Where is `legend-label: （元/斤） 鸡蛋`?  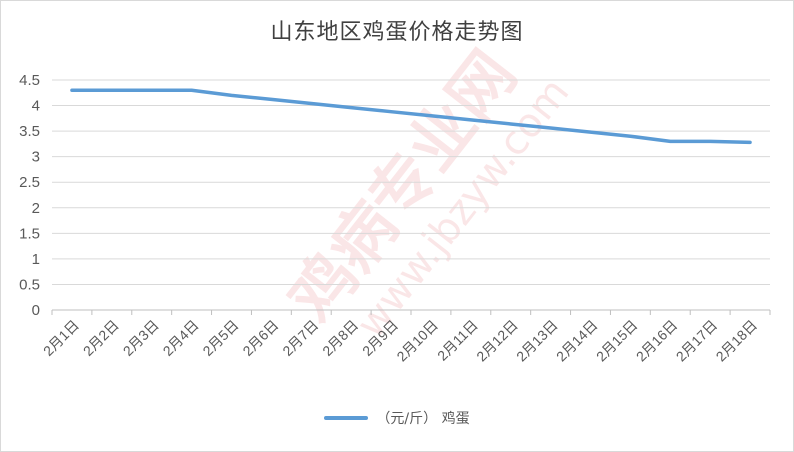
legend-label: （元/斤） 鸡蛋 is located at coordinates (423, 419).